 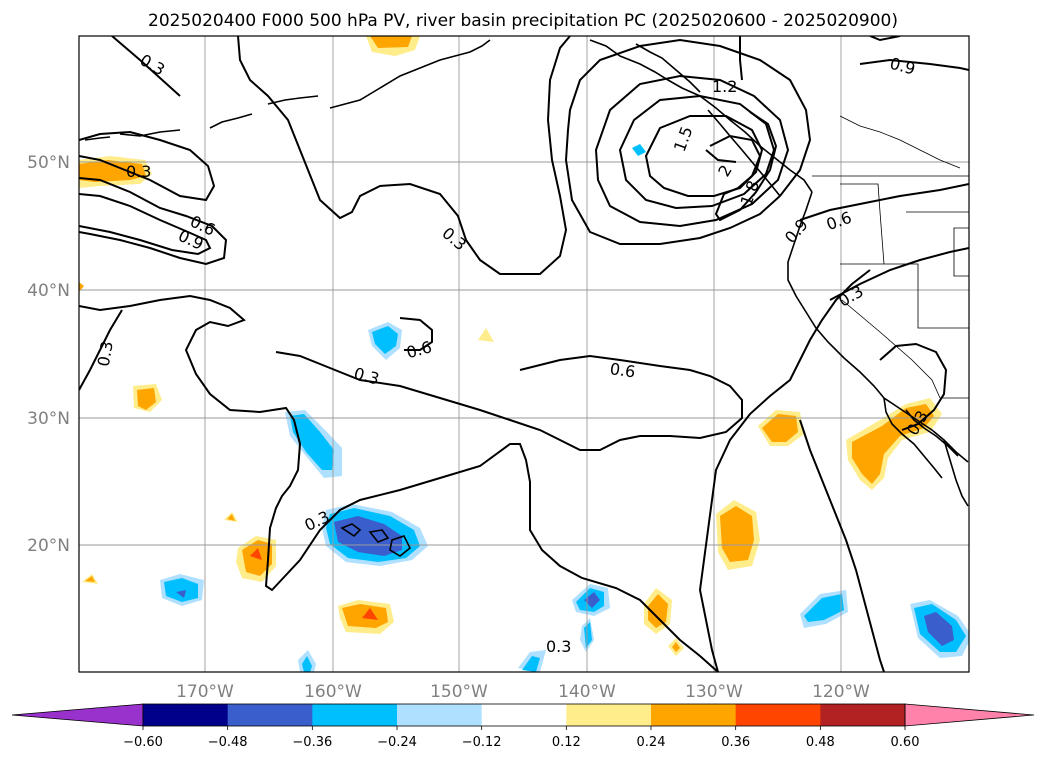 What do you see at coordinates (820, 742) in the screenshot?
I see `colorbar-tick-label: 0.48` at bounding box center [820, 742].